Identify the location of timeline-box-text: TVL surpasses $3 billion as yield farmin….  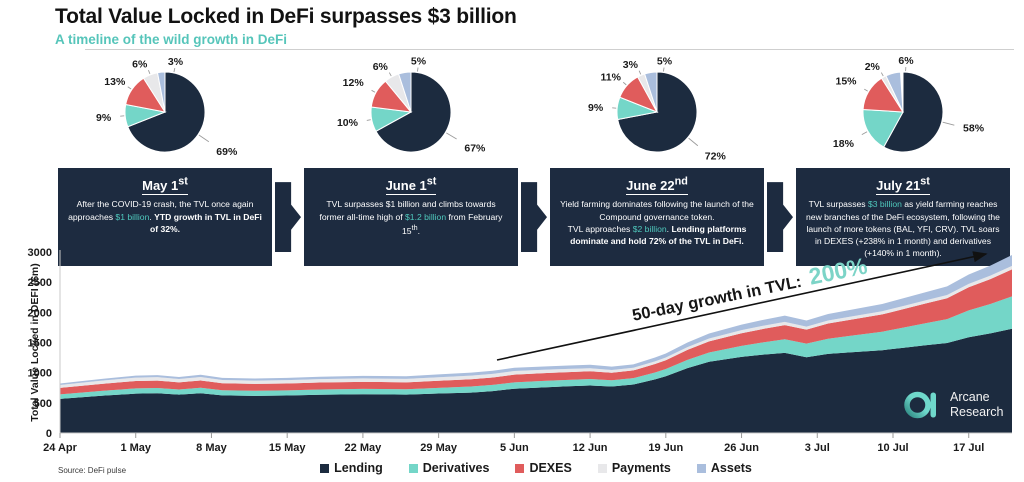
(903, 229).